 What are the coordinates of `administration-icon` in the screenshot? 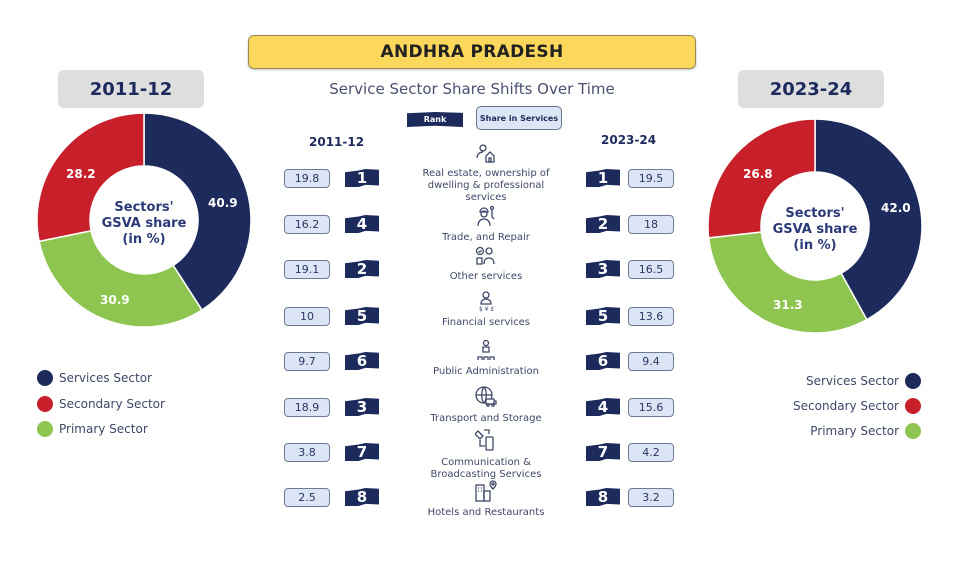 It's located at (486, 352).